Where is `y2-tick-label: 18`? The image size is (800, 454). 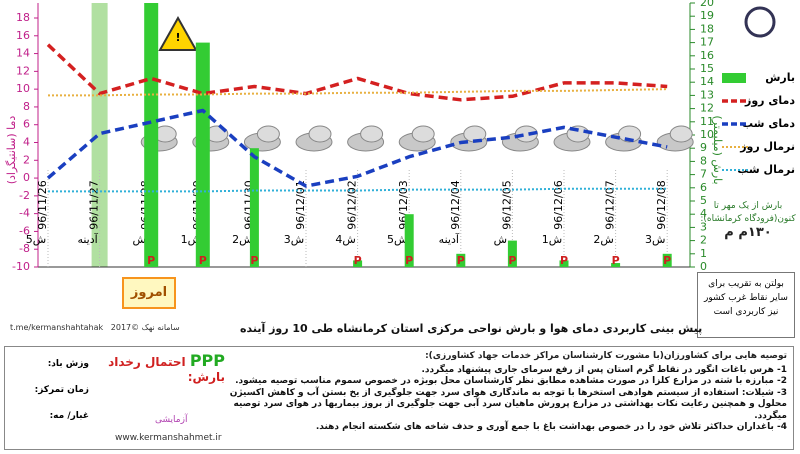 y2-tick-label: 18 is located at coordinates (707, 28).